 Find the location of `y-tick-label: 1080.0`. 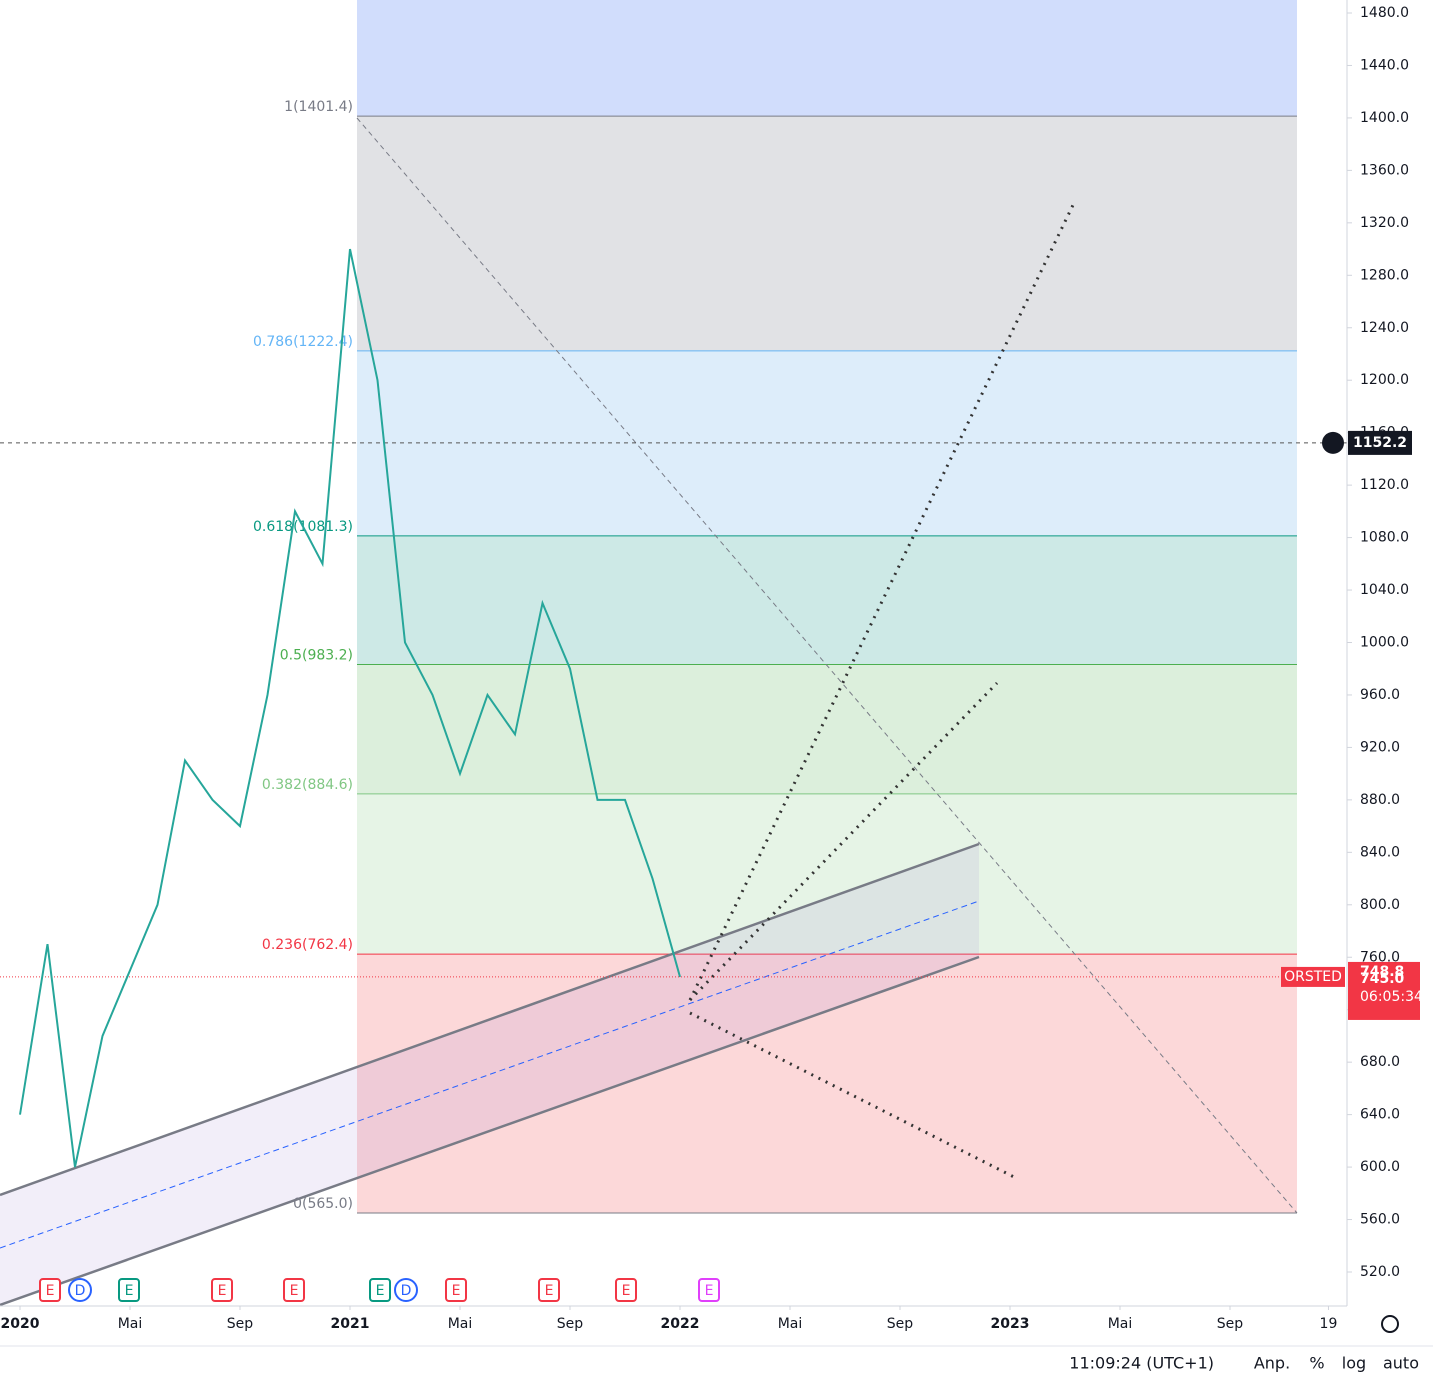

y-tick-label: 1080.0 is located at coordinates (1384, 538).